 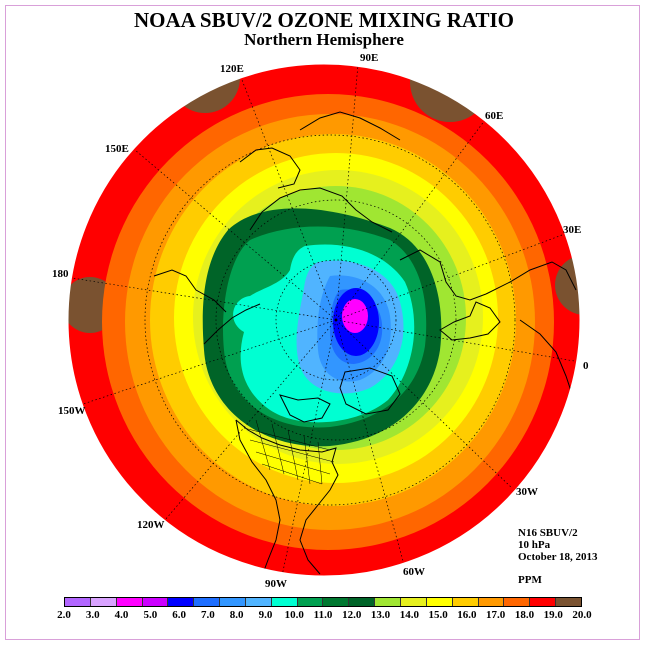 What do you see at coordinates (294, 615) in the screenshot?
I see `colorbar-tick-label: 10.0` at bounding box center [294, 615].